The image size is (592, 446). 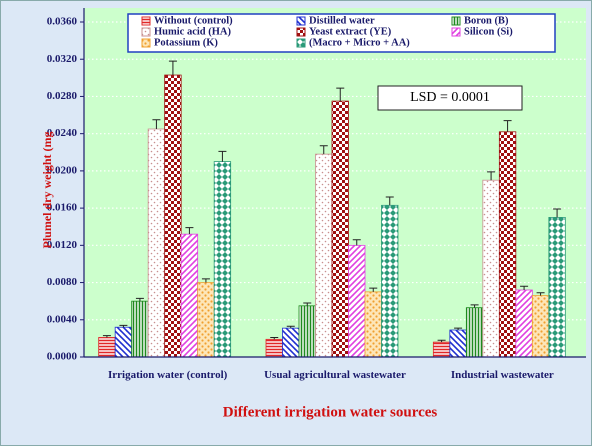 I want to click on y-tick-label: 0.0280, so click(x=62, y=96).